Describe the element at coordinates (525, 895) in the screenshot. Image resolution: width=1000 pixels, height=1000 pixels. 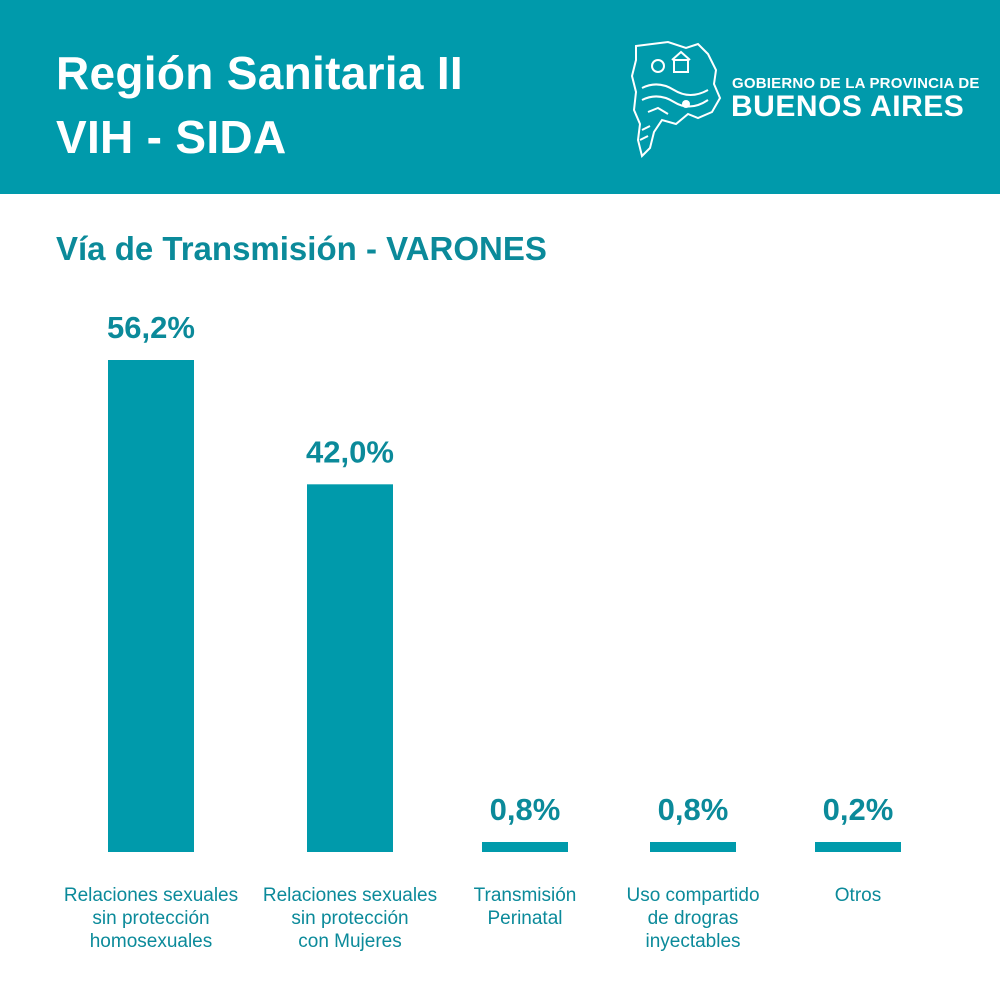
I see `category-label-line: Transmisión` at that location.